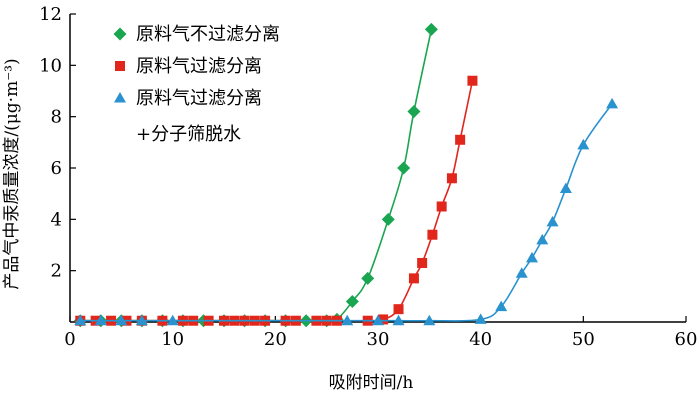  I want to click on x-tick-label: 30, so click(378, 339).